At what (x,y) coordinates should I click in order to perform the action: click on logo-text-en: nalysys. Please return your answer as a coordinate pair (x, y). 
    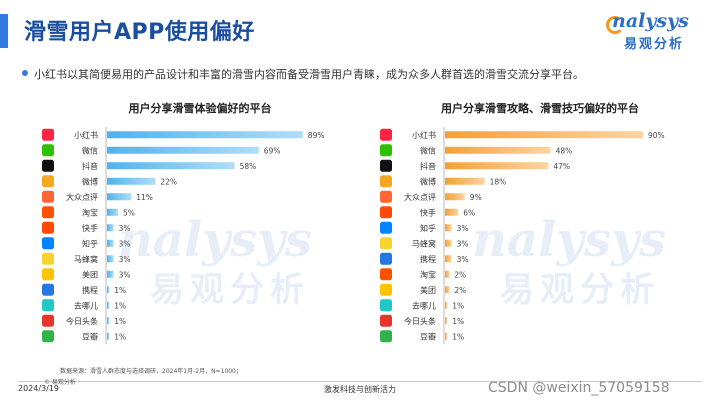
    Looking at the image, I should click on (650, 21).